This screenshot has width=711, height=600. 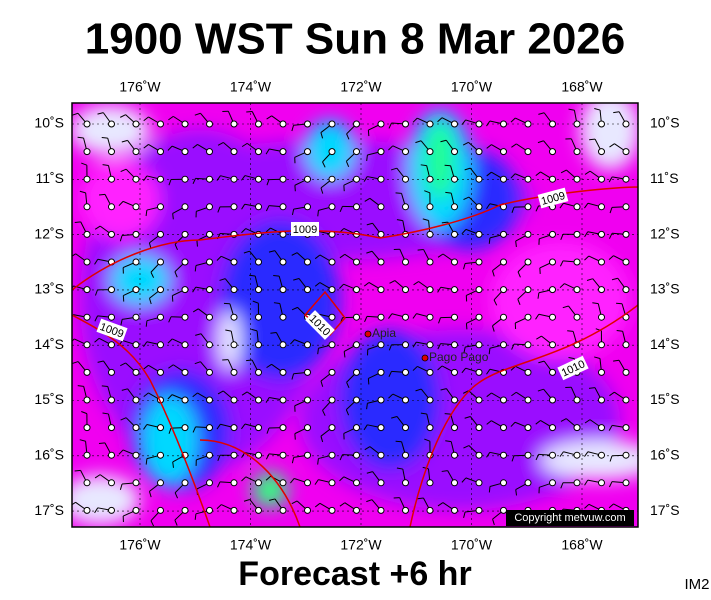 I want to click on latitude-label-left: 17˚S, so click(x=49, y=510).